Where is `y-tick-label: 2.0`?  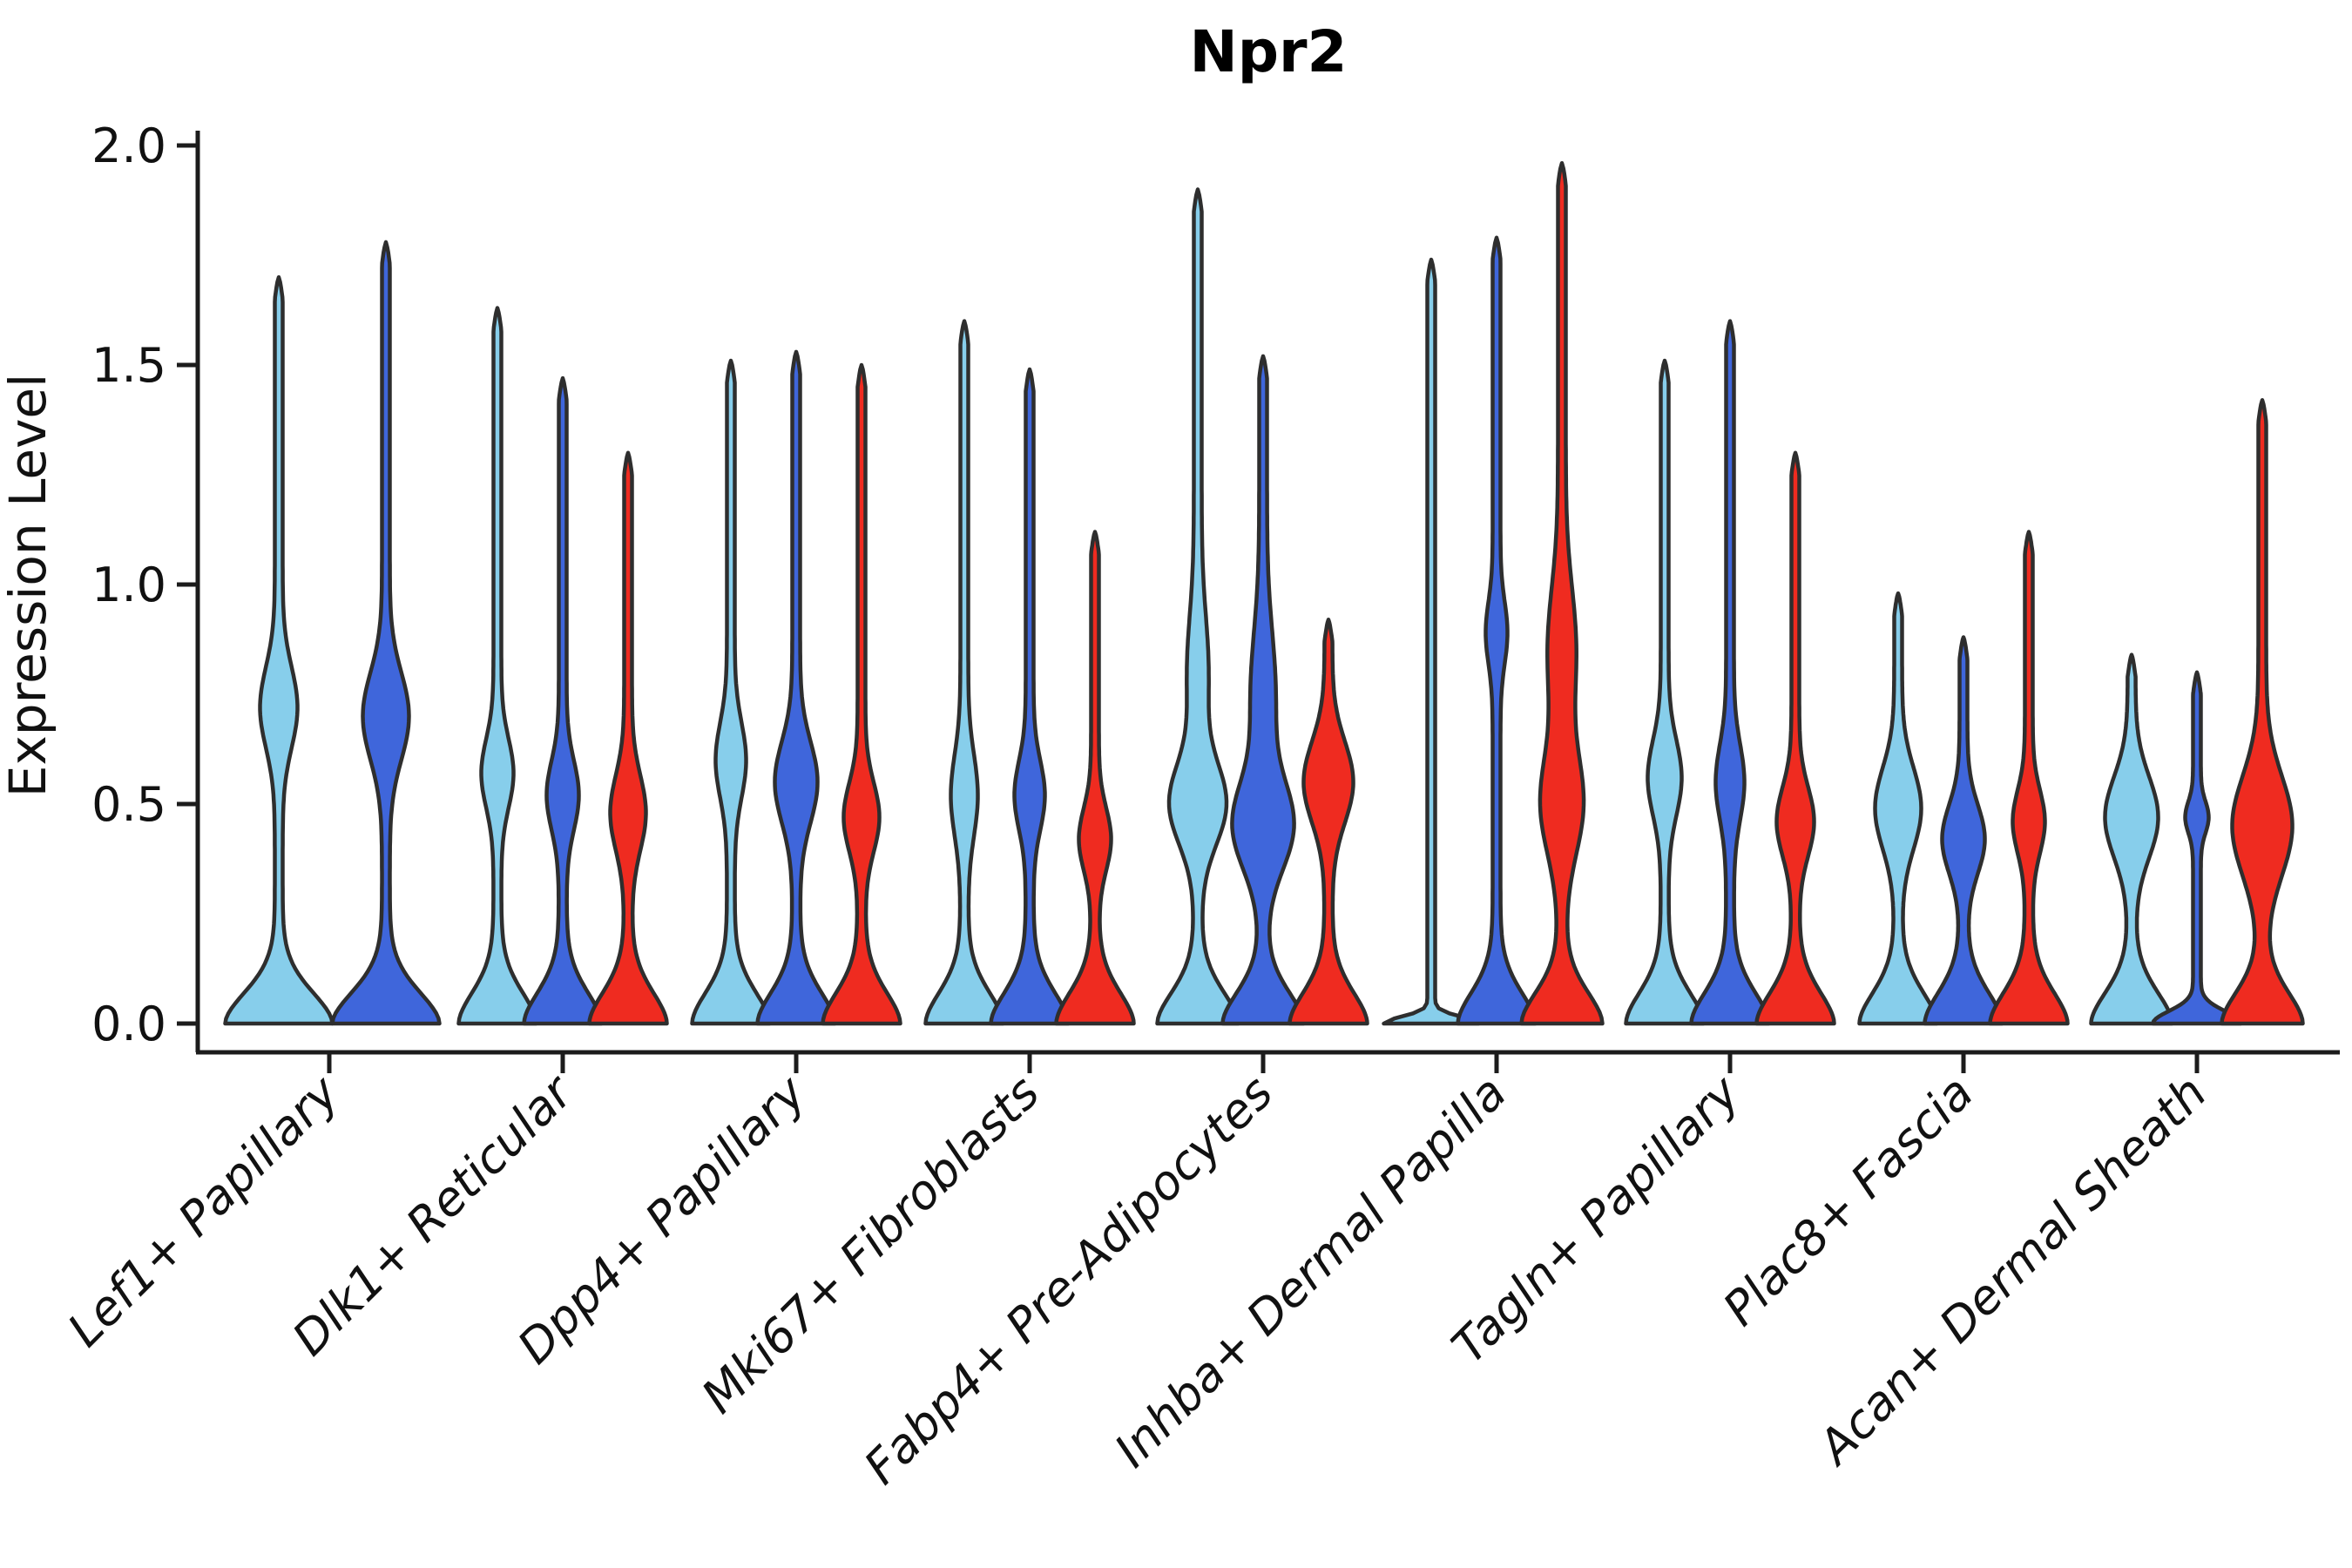 y-tick-label: 2.0 is located at coordinates (129, 145).